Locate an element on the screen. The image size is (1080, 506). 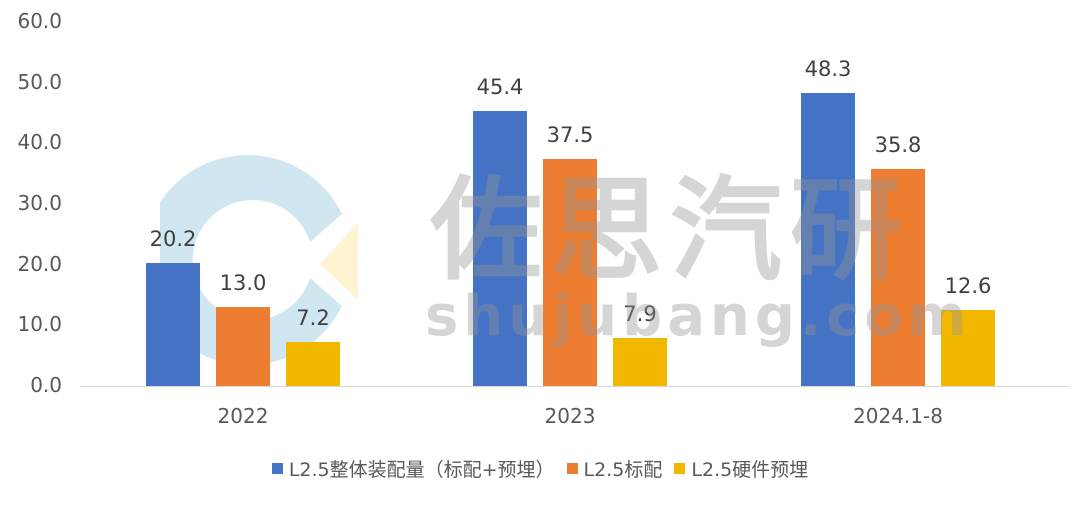
x-tick-label: 2024.1-8 is located at coordinates (898, 416).